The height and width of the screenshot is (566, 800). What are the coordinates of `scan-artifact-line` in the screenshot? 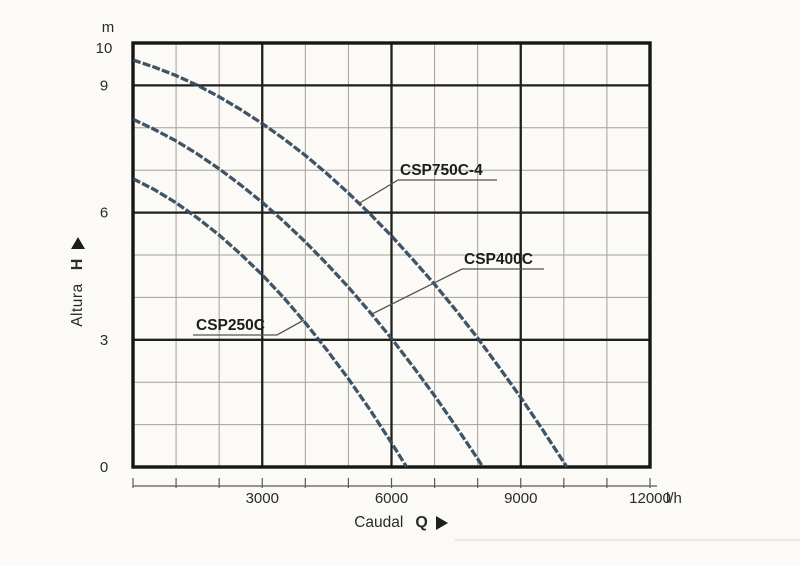 It's located at (627, 540).